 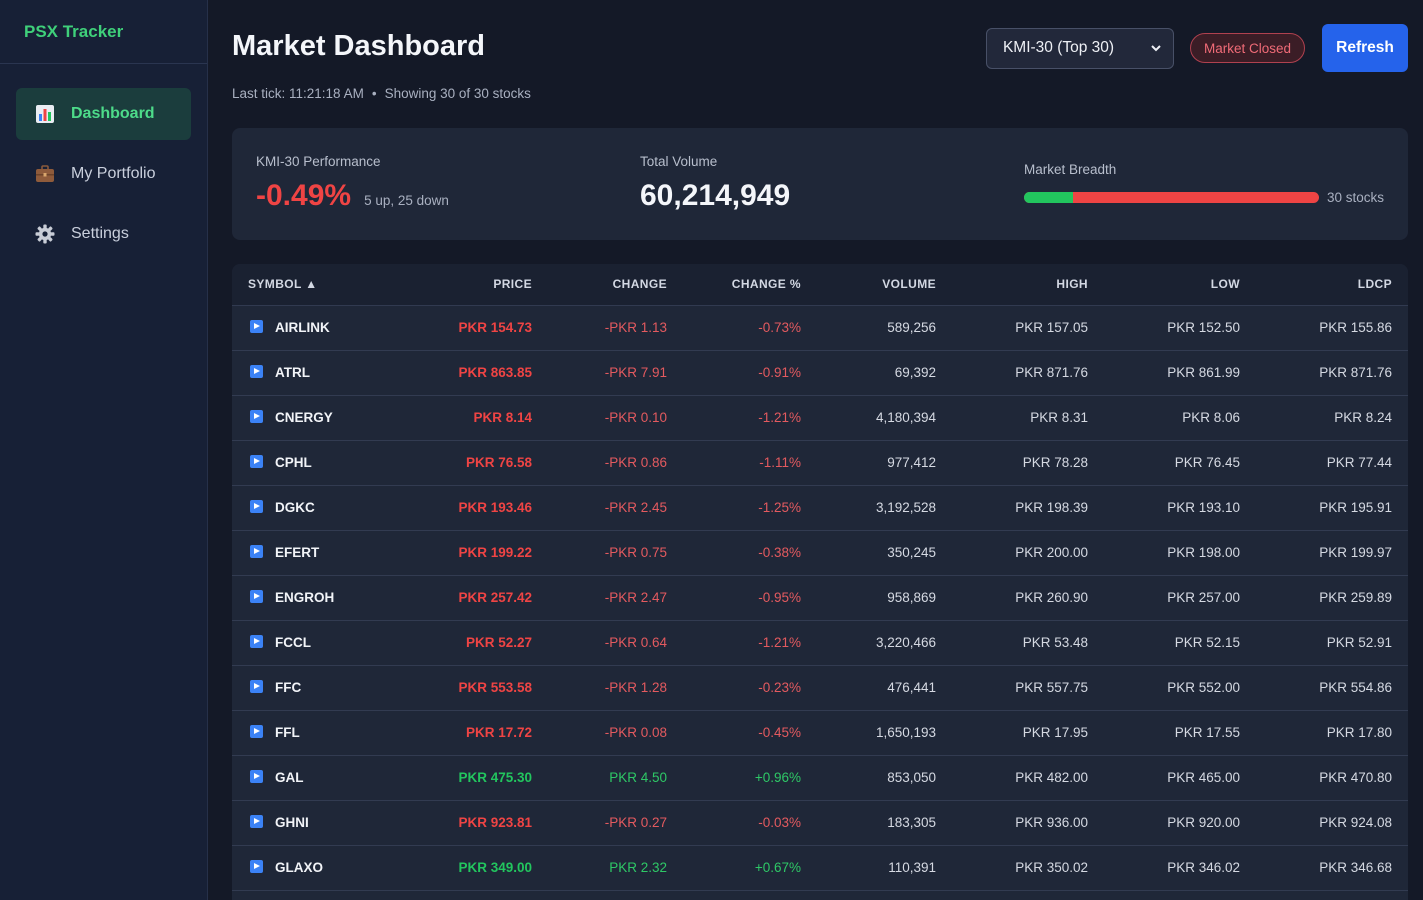 What do you see at coordinates (1028, 868) in the screenshot?
I see `high-cell: PKR 350.02` at bounding box center [1028, 868].